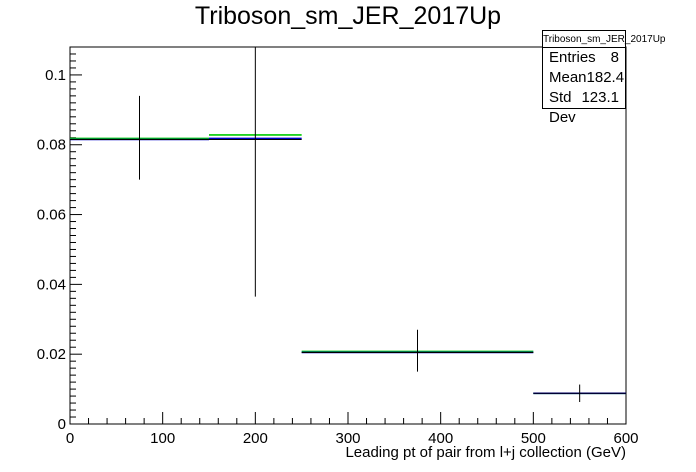  I want to click on stats-row-mean: Mean 182.4, so click(584, 78).